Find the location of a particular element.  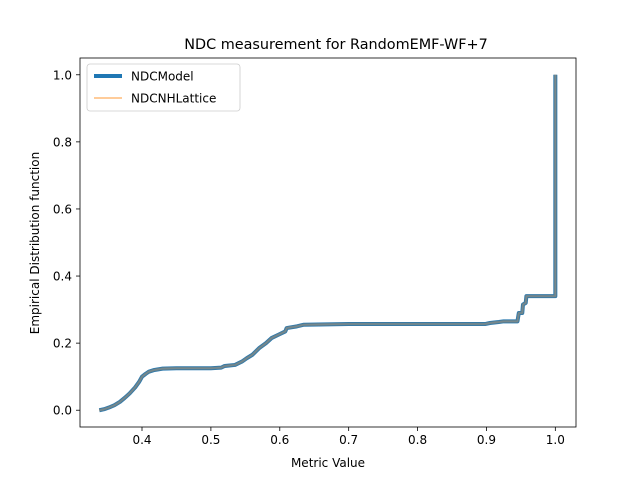

chart-title: NDC measurement for RandomEMF-WF+7 is located at coordinates (336, 45).